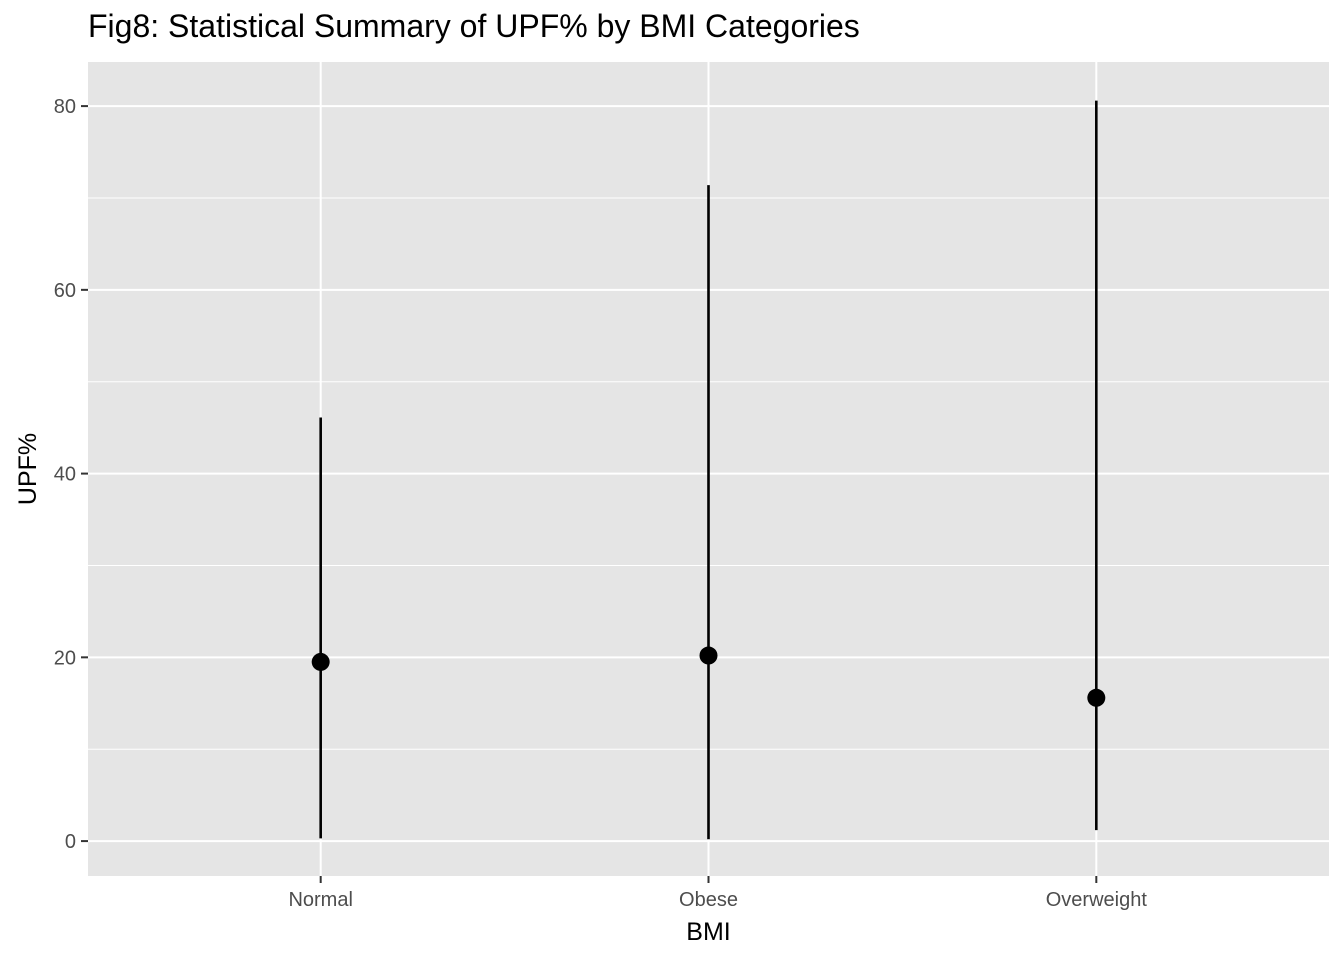  I want to click on x-axis-ticks: Normal Obese Overweight, so click(717, 893).